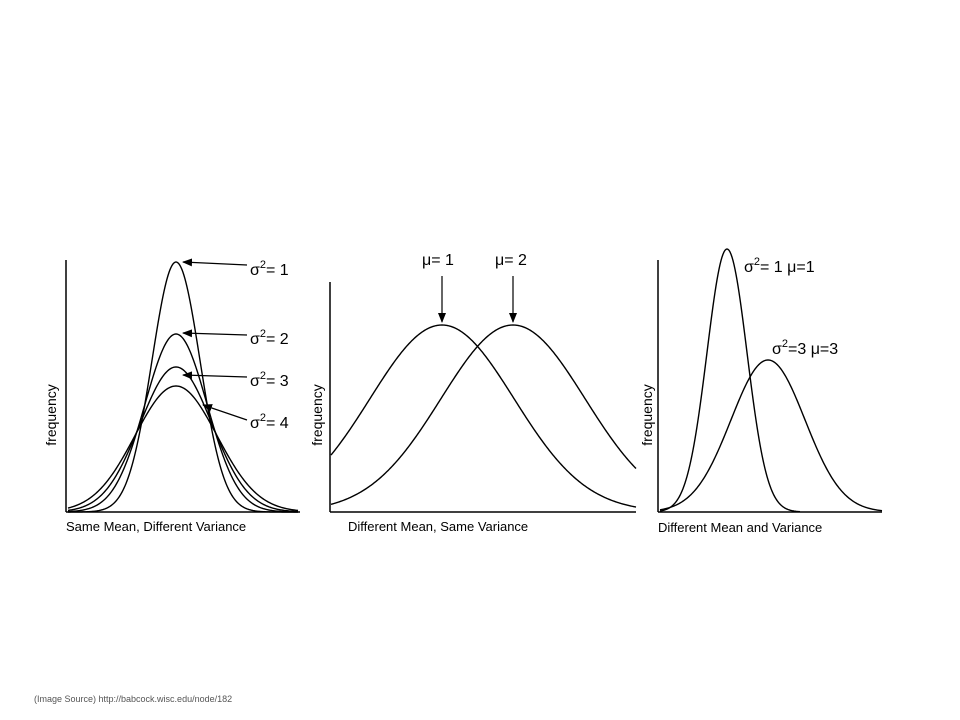 Image resolution: width=960 pixels, height=720 pixels. I want to click on panel-1-curves, so click(183, 387).